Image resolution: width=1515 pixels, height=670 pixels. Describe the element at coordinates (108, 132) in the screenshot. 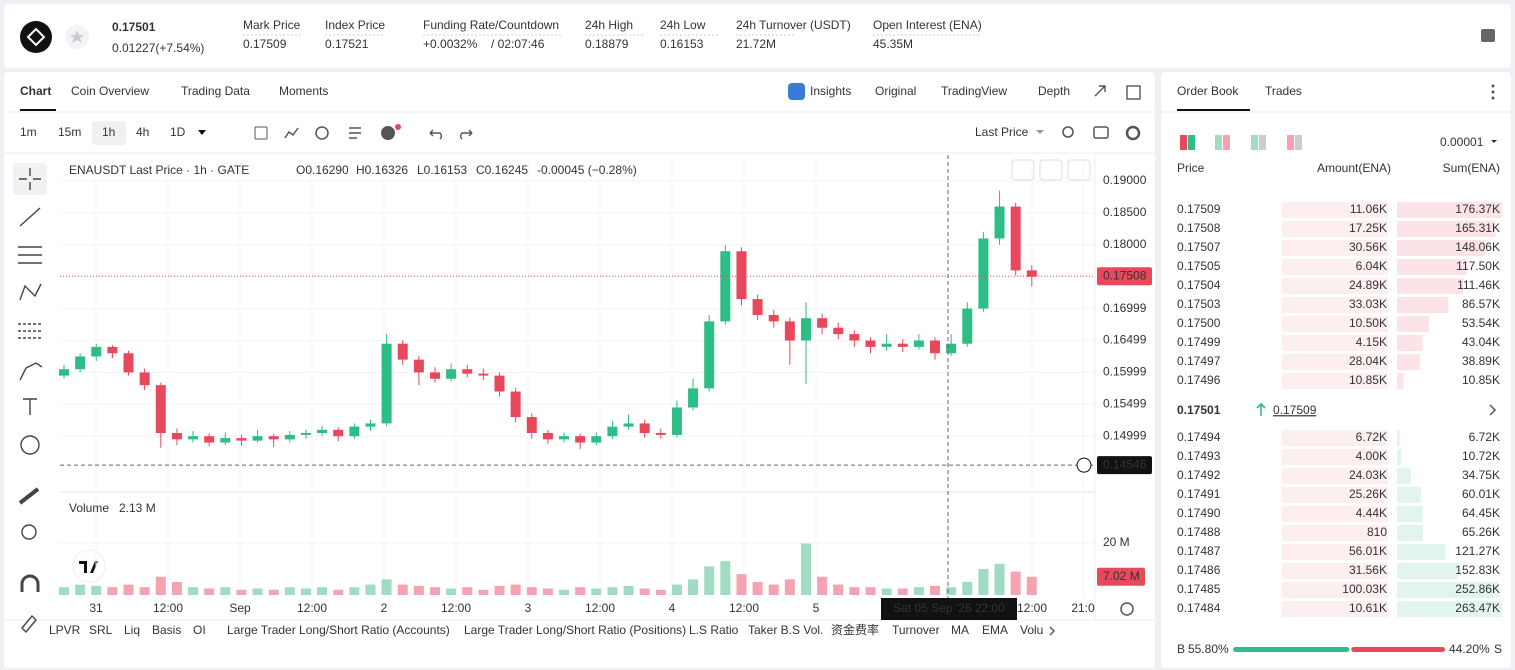

I see `interval: 1h` at that location.